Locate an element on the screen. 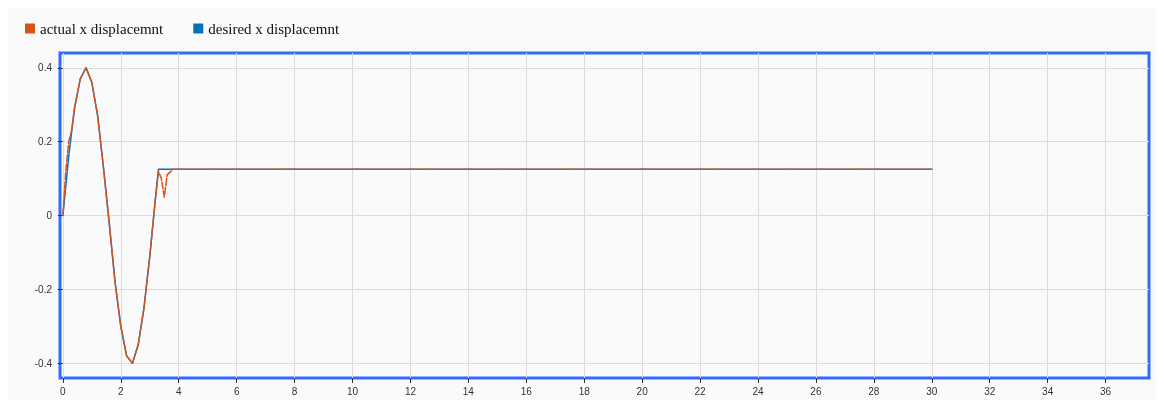  y-tick-label: -0.2 is located at coordinates (43, 289).